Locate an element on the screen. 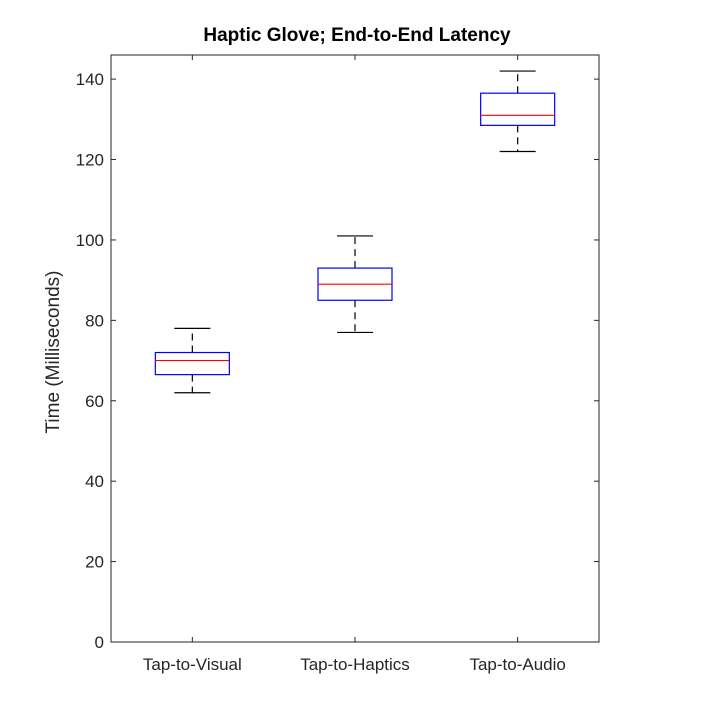 This screenshot has width=712, height=721. x-tick-label: Tap-to-Visual is located at coordinates (192, 664).